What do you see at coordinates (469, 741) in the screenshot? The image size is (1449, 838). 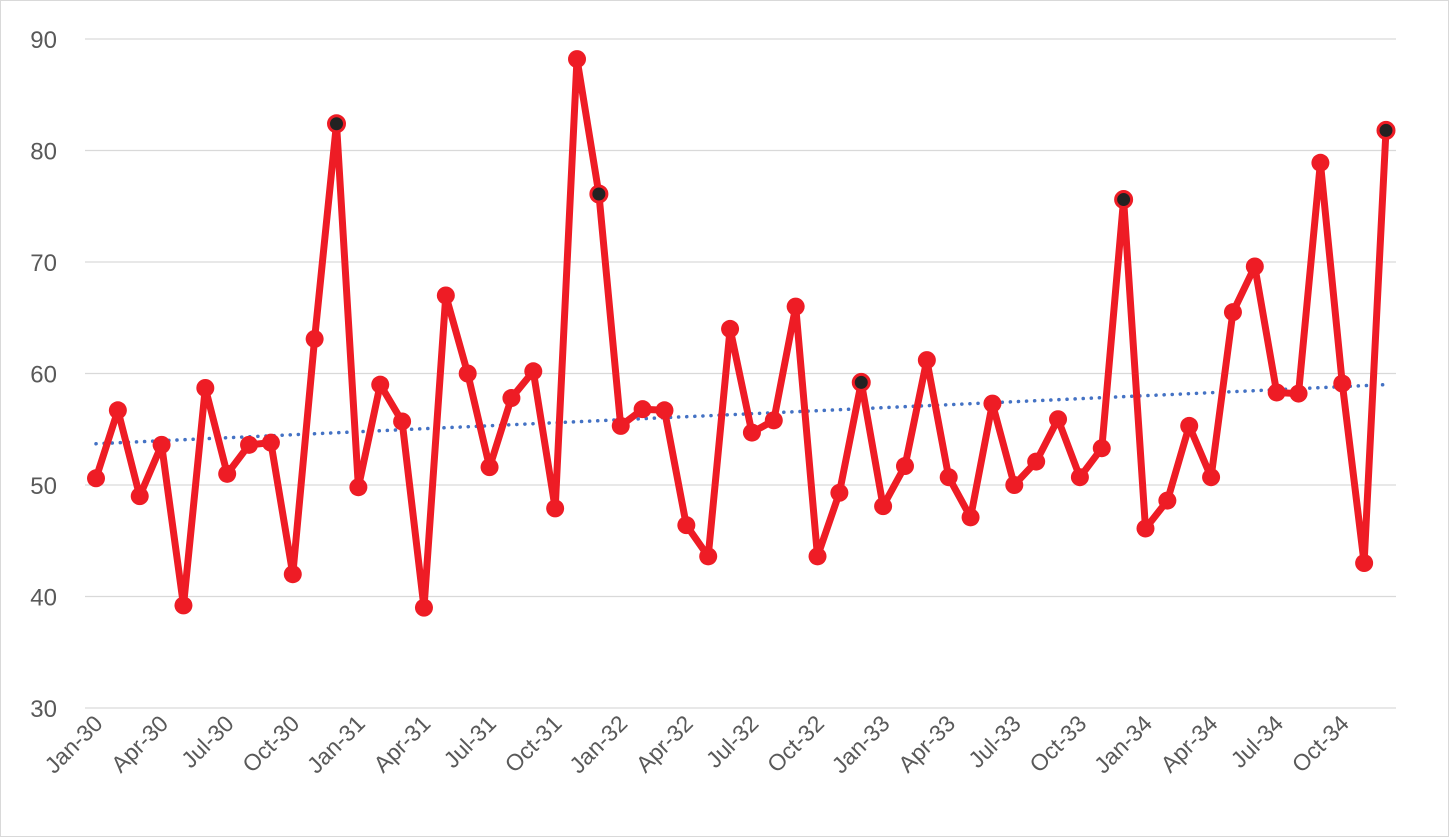 I see `x-tick-label: Jul-31` at bounding box center [469, 741].